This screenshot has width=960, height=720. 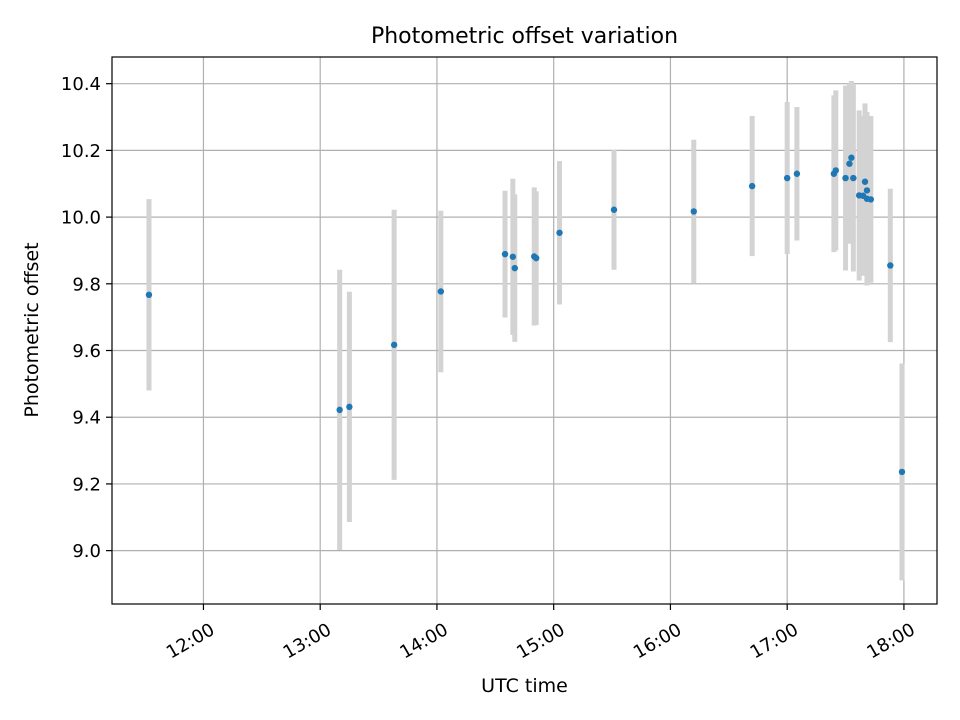 I want to click on y-tick-label: 9.4, so click(x=86, y=418).